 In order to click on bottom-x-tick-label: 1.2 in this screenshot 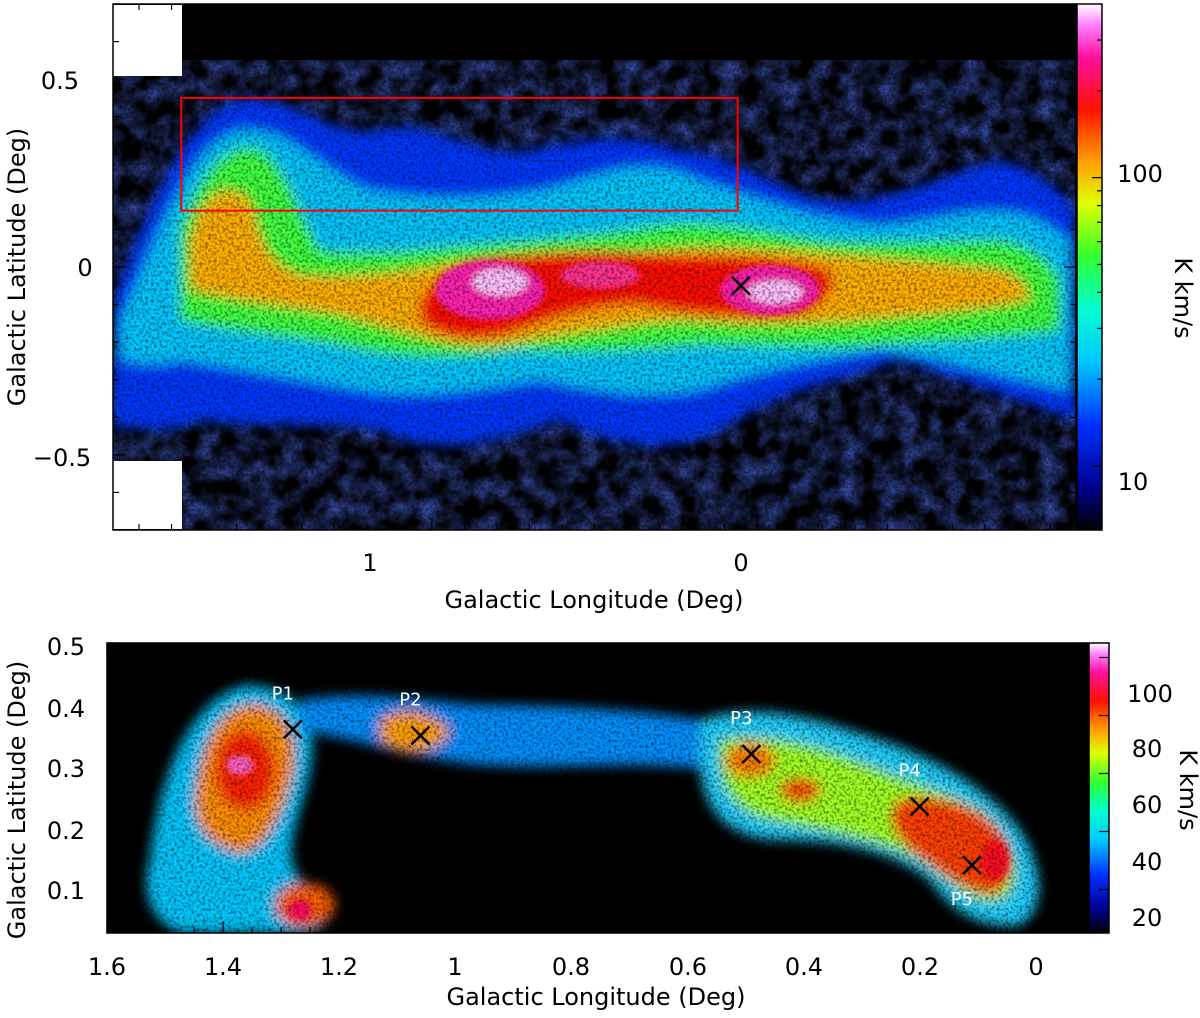, I will do `click(339, 967)`.